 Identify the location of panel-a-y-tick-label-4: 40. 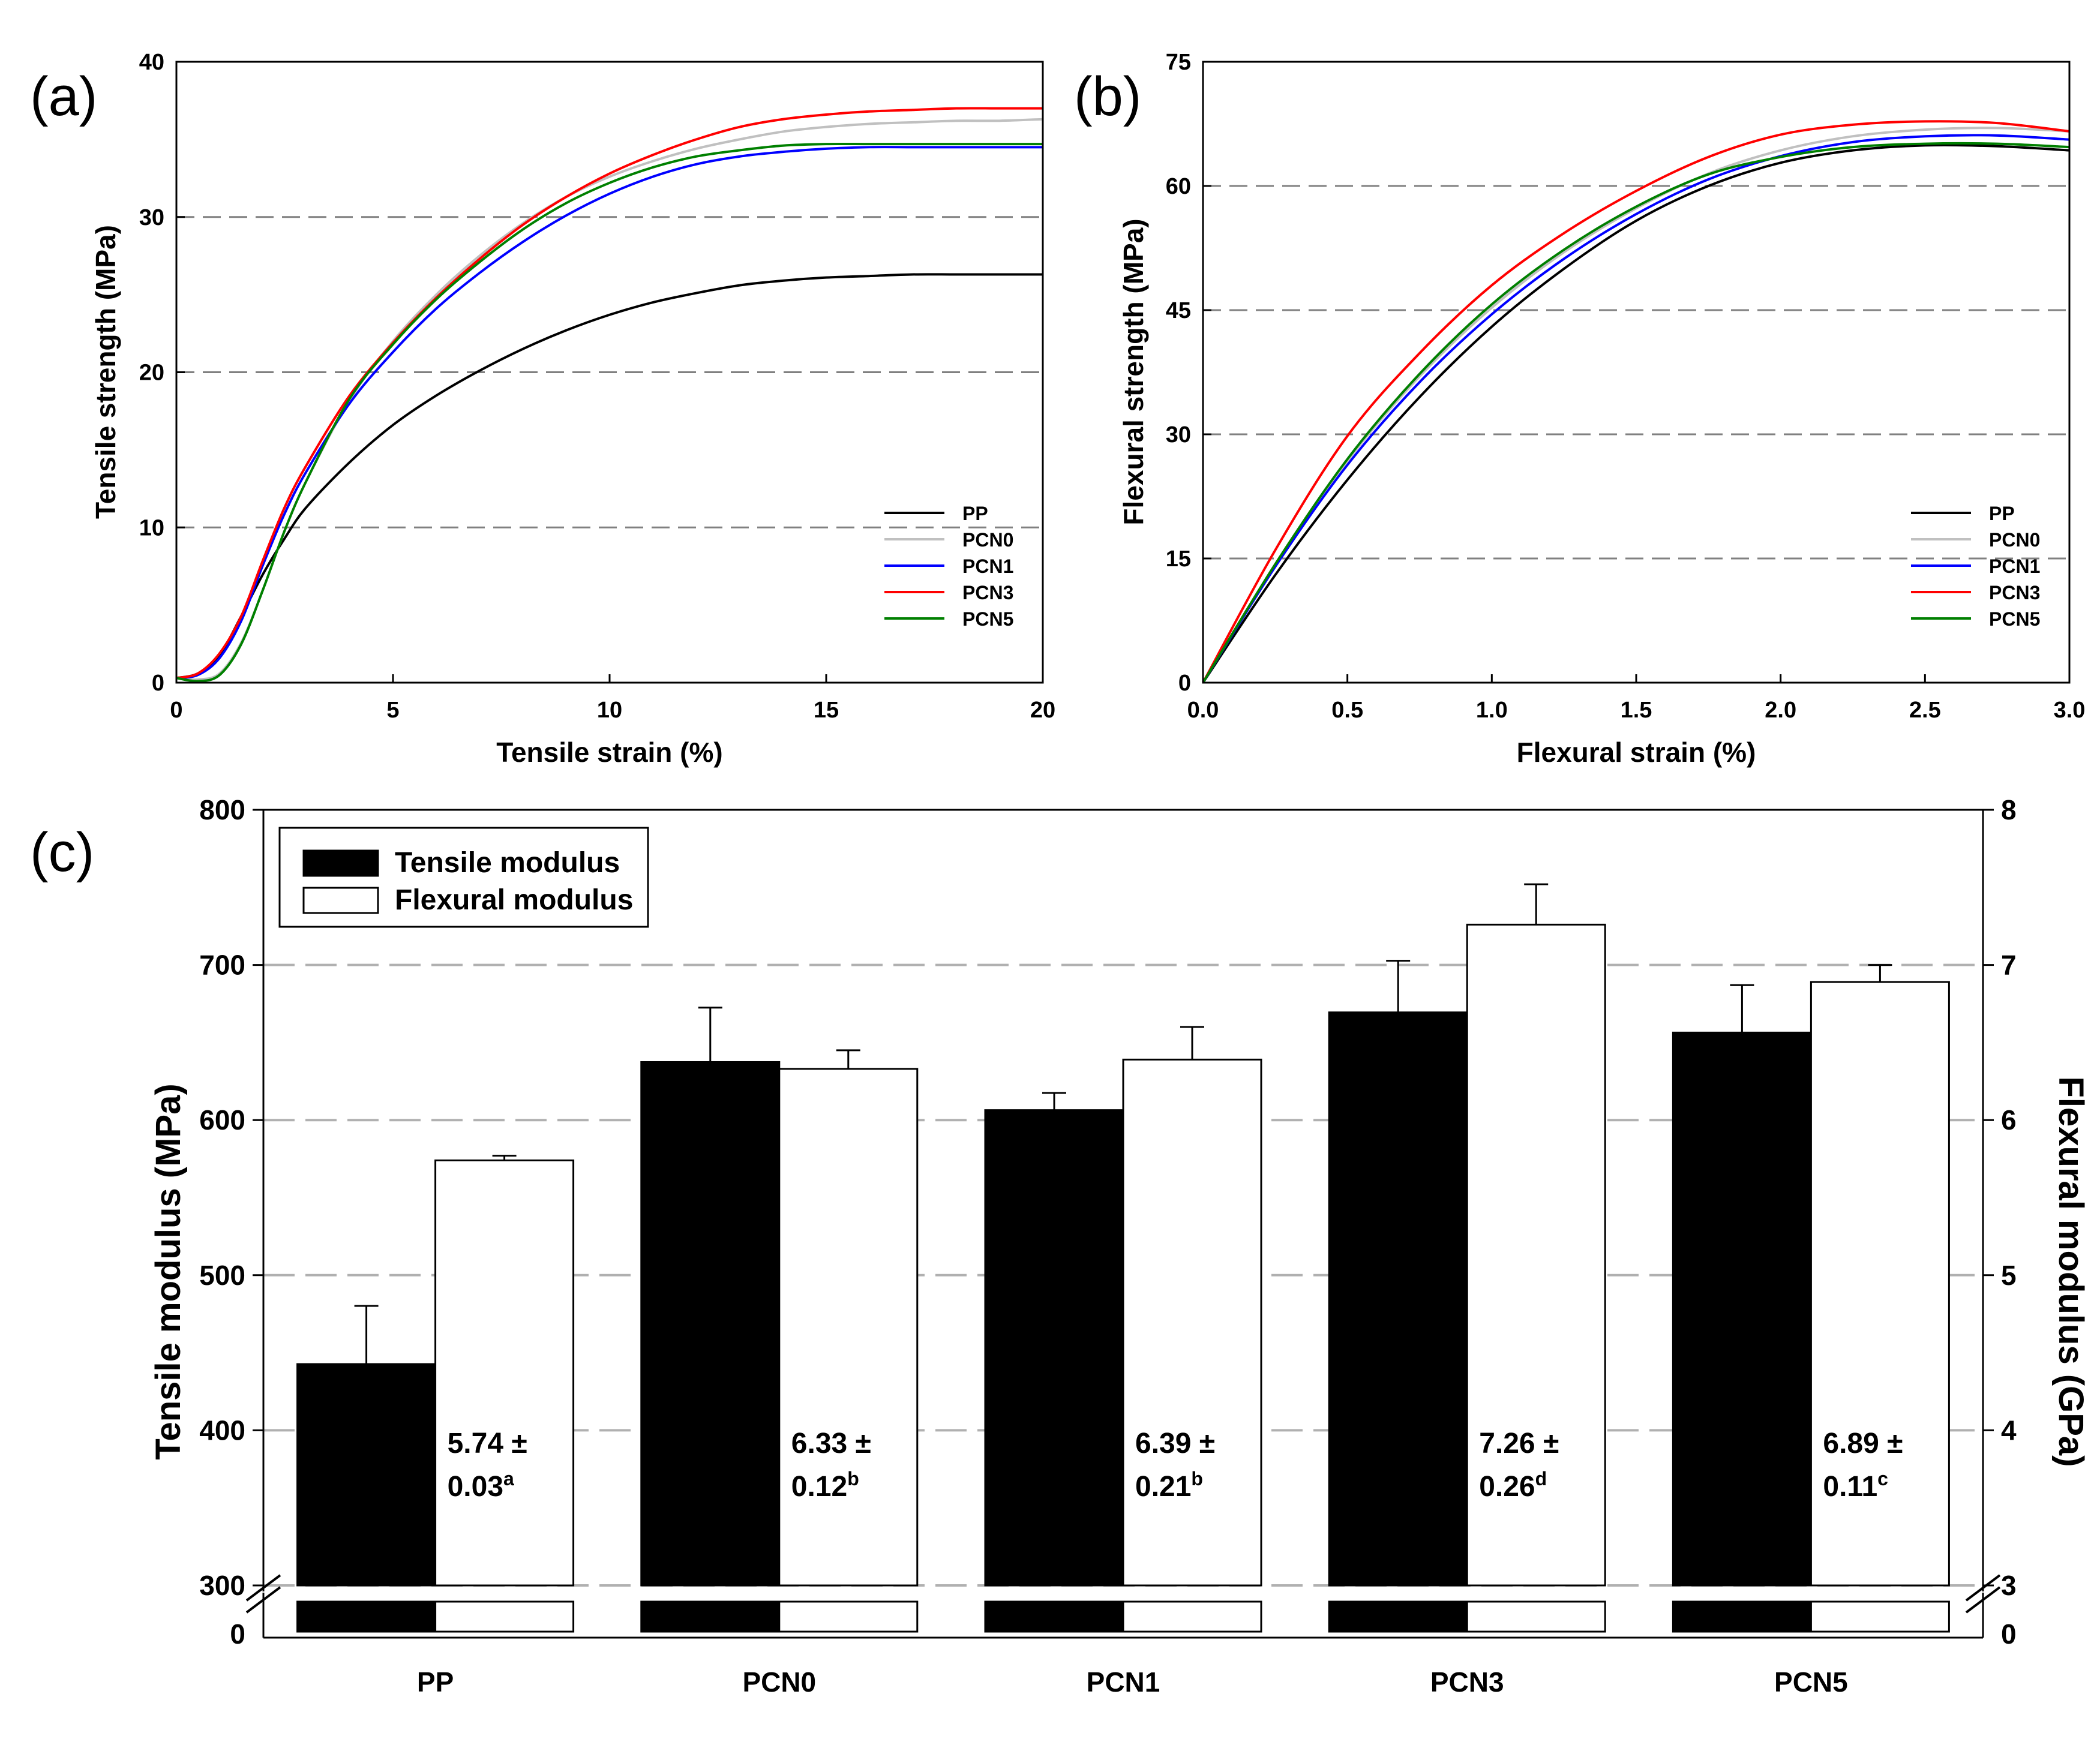
(151, 62).